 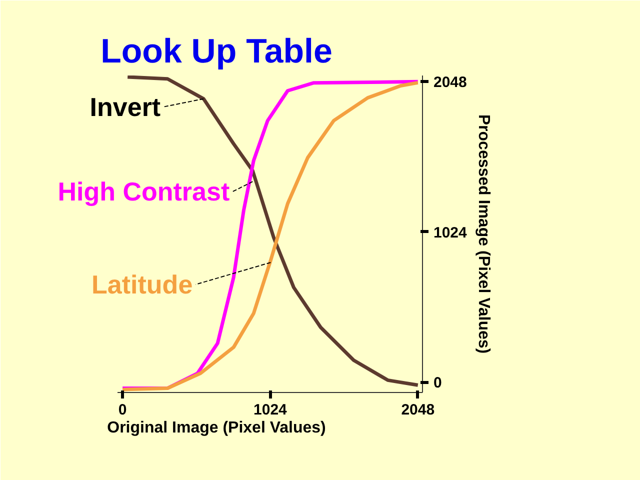 What do you see at coordinates (450, 83) in the screenshot?
I see `y-tick-label: 2048` at bounding box center [450, 83].